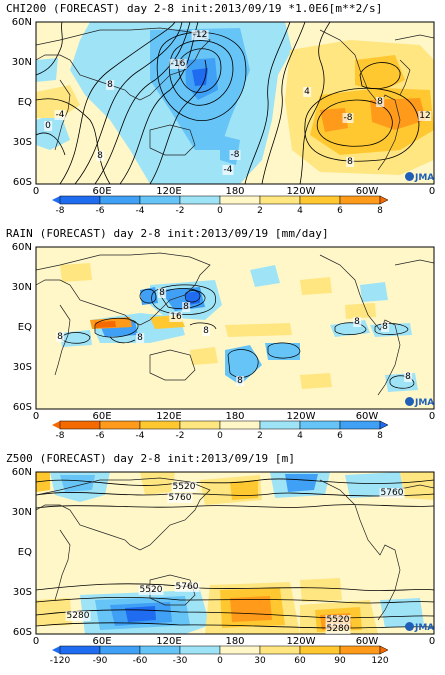 The height and width of the screenshot is (675, 445). I want to click on contour-label: 16, so click(176, 317).